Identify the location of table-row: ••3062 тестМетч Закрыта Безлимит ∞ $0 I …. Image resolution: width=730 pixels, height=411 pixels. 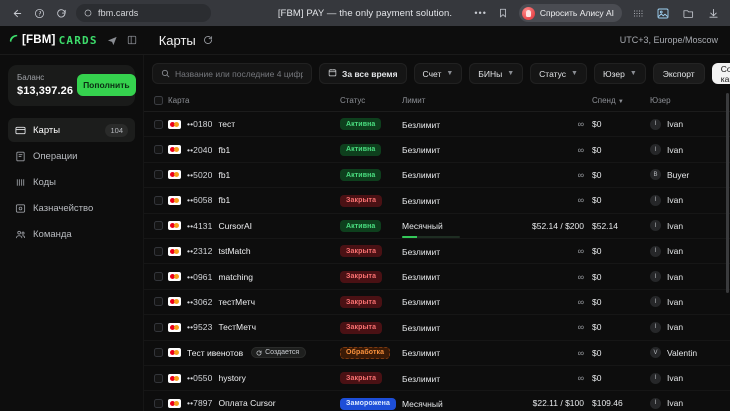
(437, 302).